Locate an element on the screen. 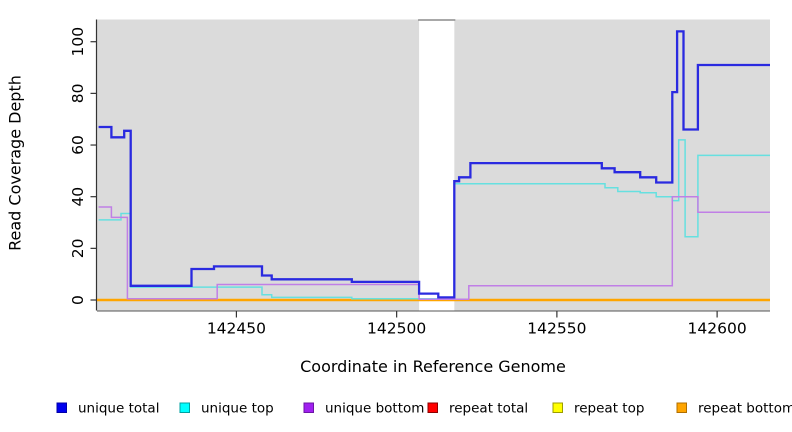  legend-label-unique-bottom: unique bottom is located at coordinates (374, 409).